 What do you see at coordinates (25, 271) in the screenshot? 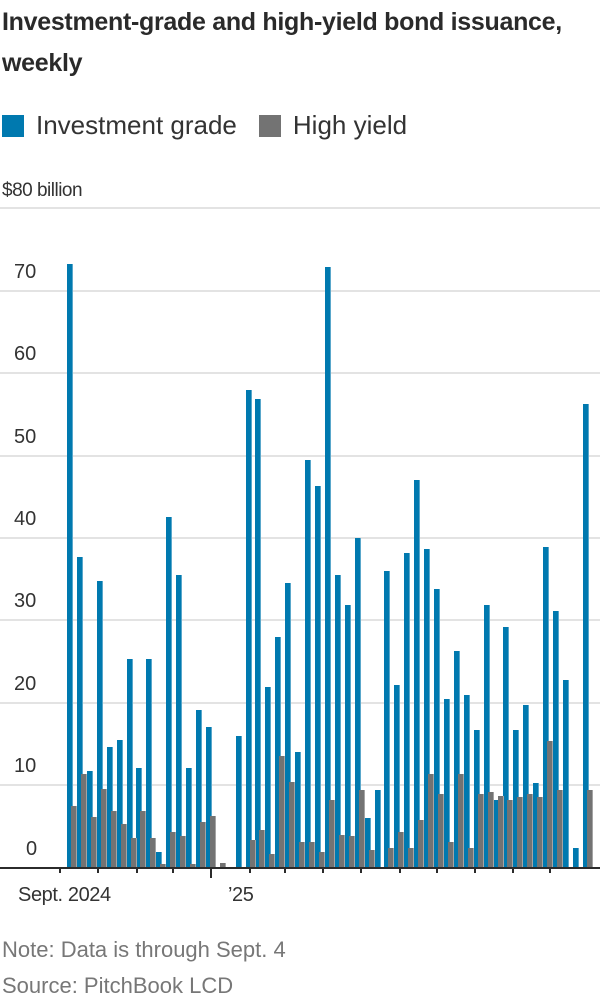
I see `y-tick-label: 70` at bounding box center [25, 271].